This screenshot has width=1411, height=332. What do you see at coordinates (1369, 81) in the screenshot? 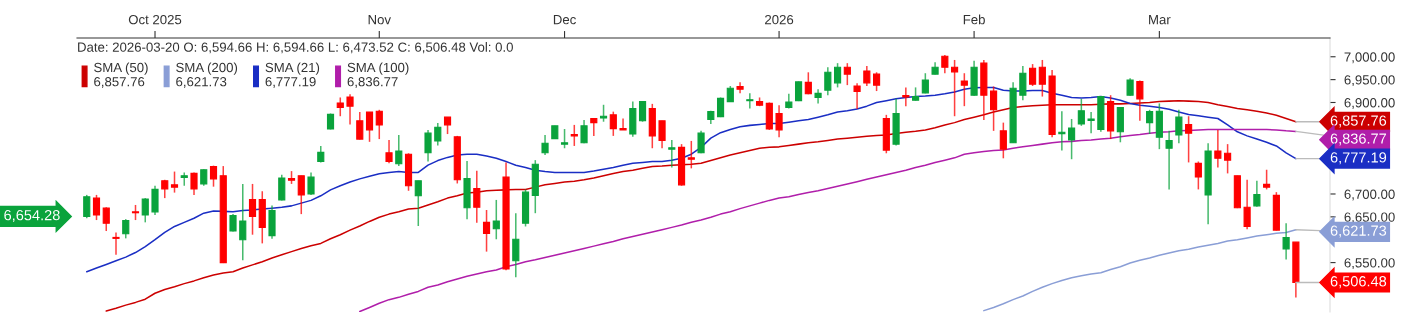
I see `y-tick-label: 6,950.00` at bounding box center [1369, 81].